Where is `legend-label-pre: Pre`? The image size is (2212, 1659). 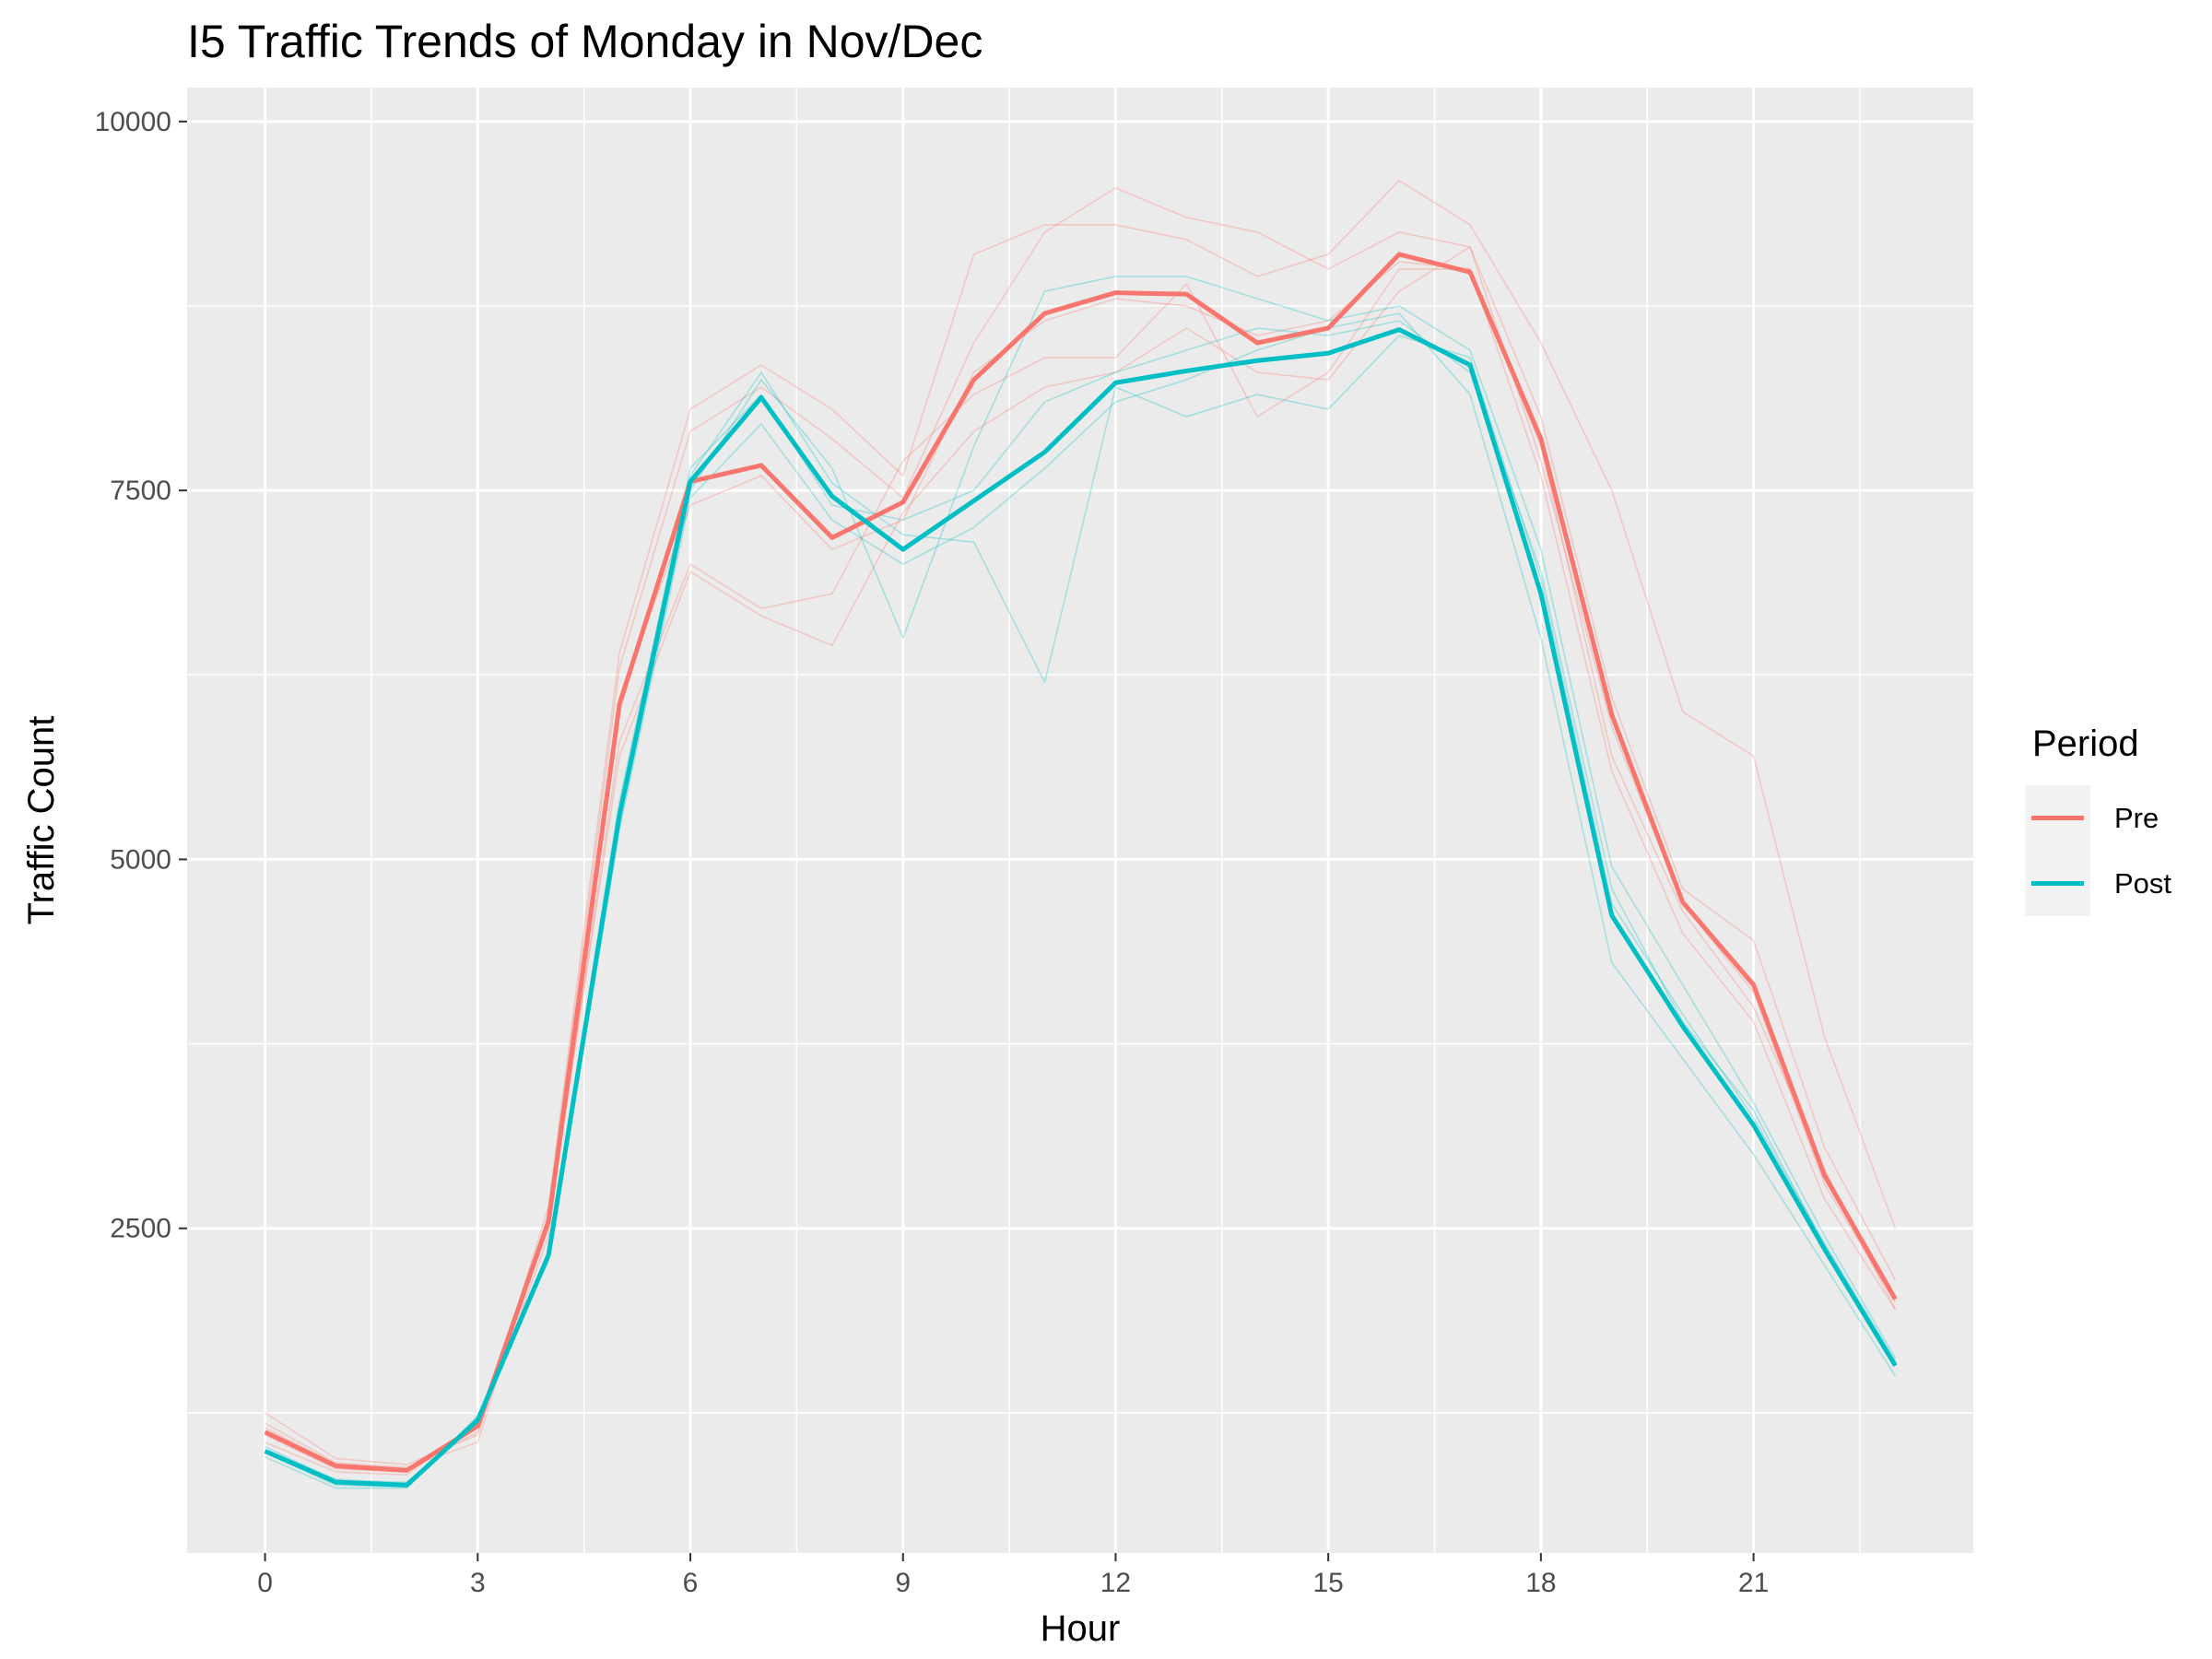 legend-label-pre: Pre is located at coordinates (2136, 818).